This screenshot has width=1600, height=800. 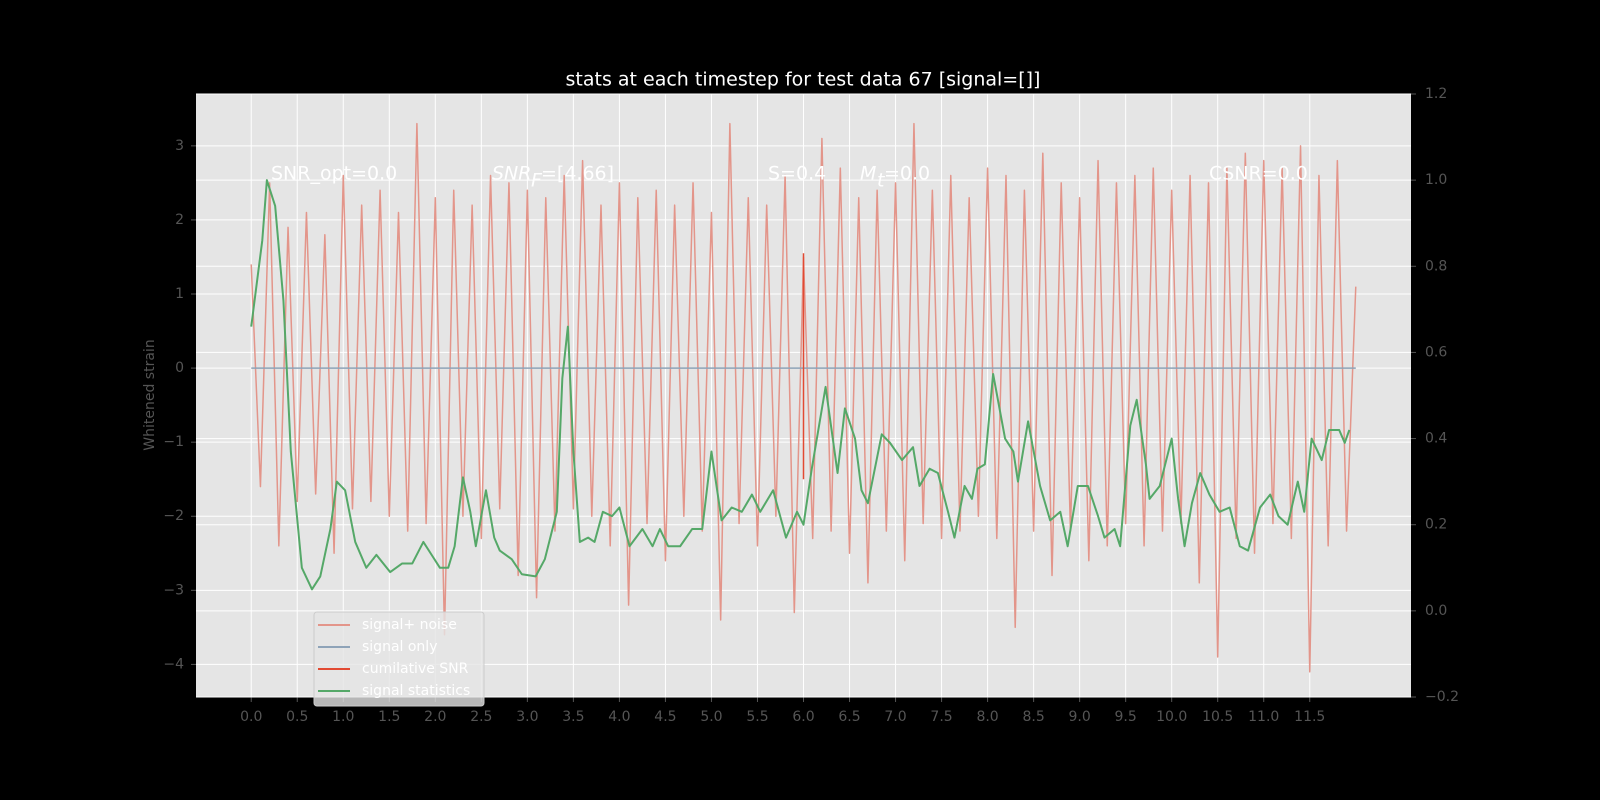 What do you see at coordinates (150, 394) in the screenshot?
I see `y-axis-label: Whitened strain` at bounding box center [150, 394].